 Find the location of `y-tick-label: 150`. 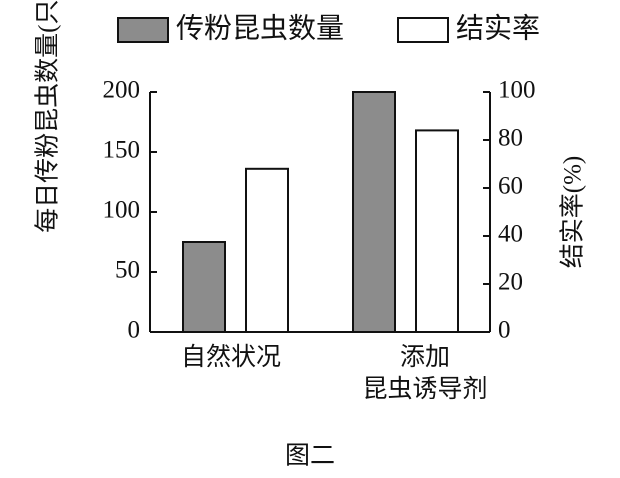

y-tick-label: 150 is located at coordinates (122, 150).